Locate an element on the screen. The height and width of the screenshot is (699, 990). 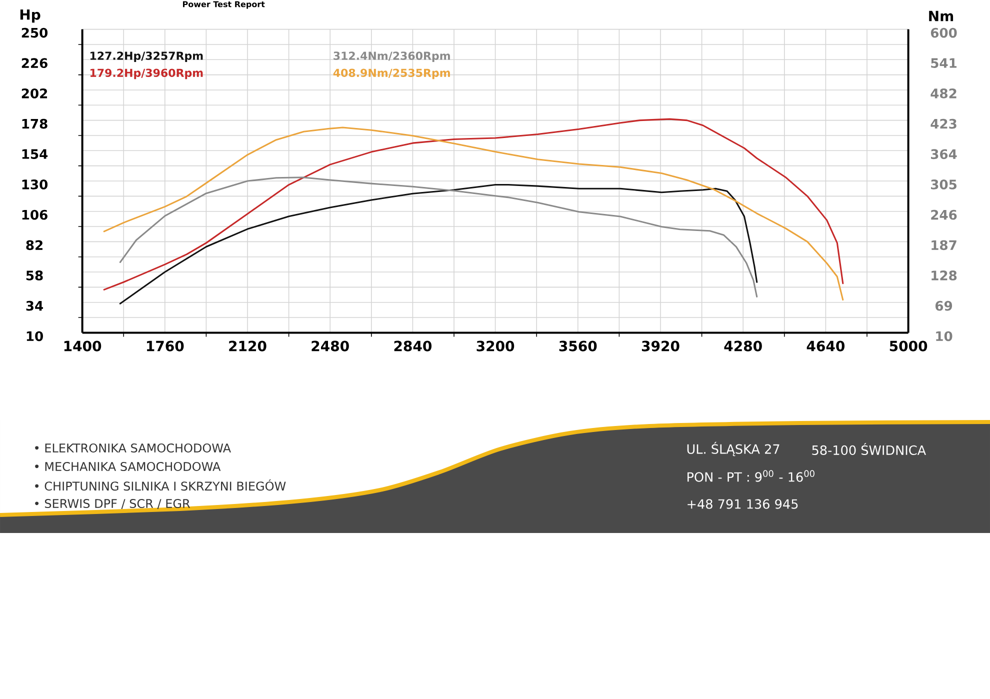
x-tick-label: 2480 is located at coordinates (330, 346).